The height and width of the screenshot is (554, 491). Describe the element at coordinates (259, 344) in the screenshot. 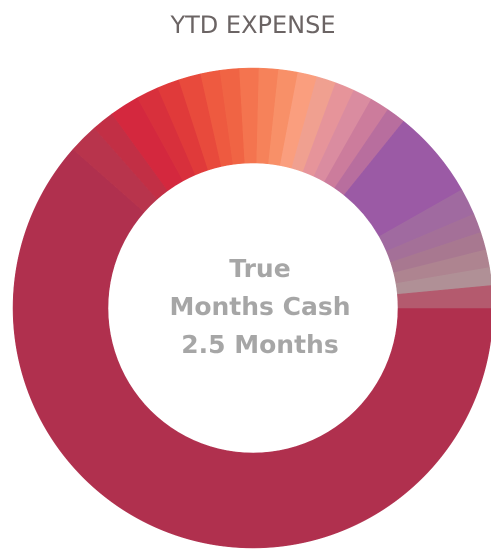

I see `center-text: 2.5 Months` at that location.